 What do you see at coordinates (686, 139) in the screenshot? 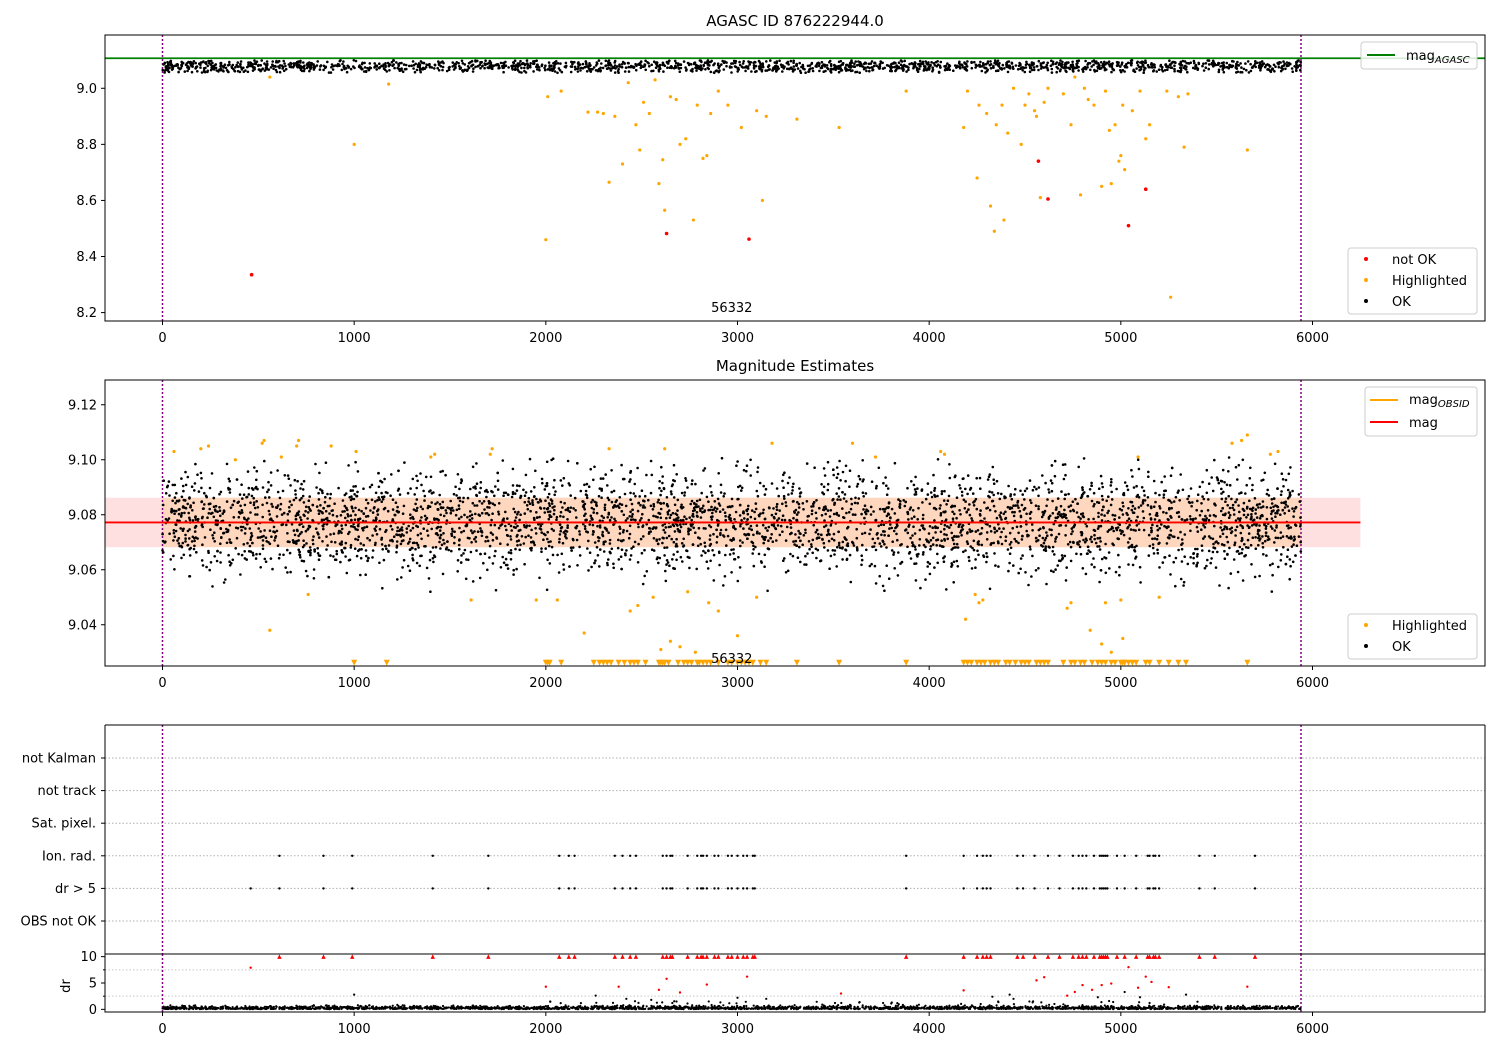
I see `highlighted-point` at bounding box center [686, 139].